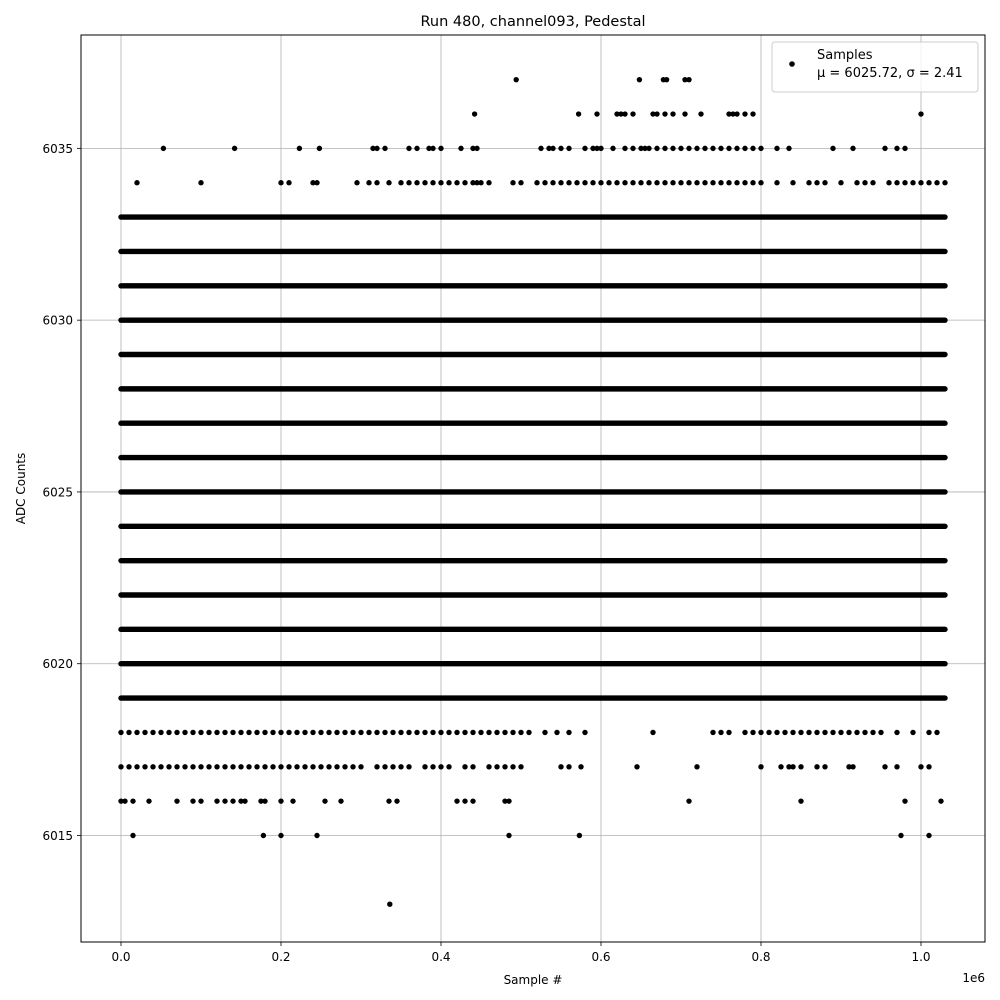 The height and width of the screenshot is (1000, 1000). Describe the element at coordinates (57, 321) in the screenshot. I see `y-tick-label: 6030` at that location.